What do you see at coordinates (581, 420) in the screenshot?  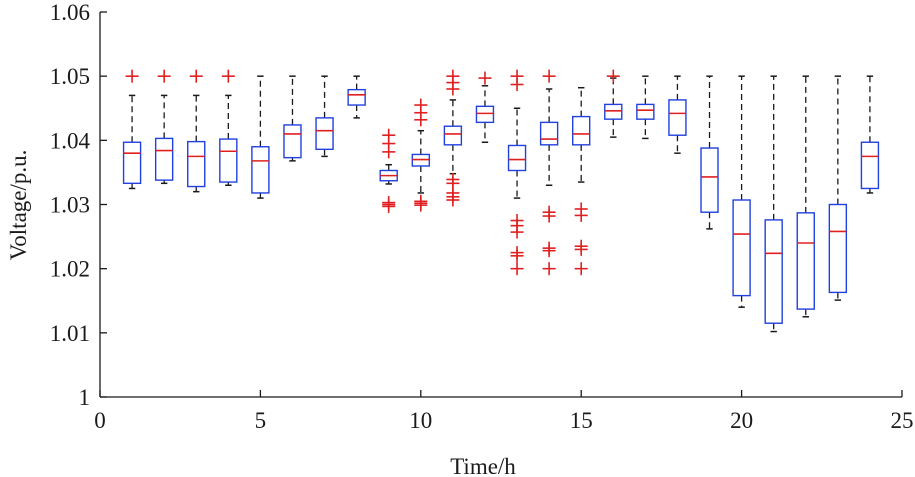 I see `x-tick-label: 15` at bounding box center [581, 420].